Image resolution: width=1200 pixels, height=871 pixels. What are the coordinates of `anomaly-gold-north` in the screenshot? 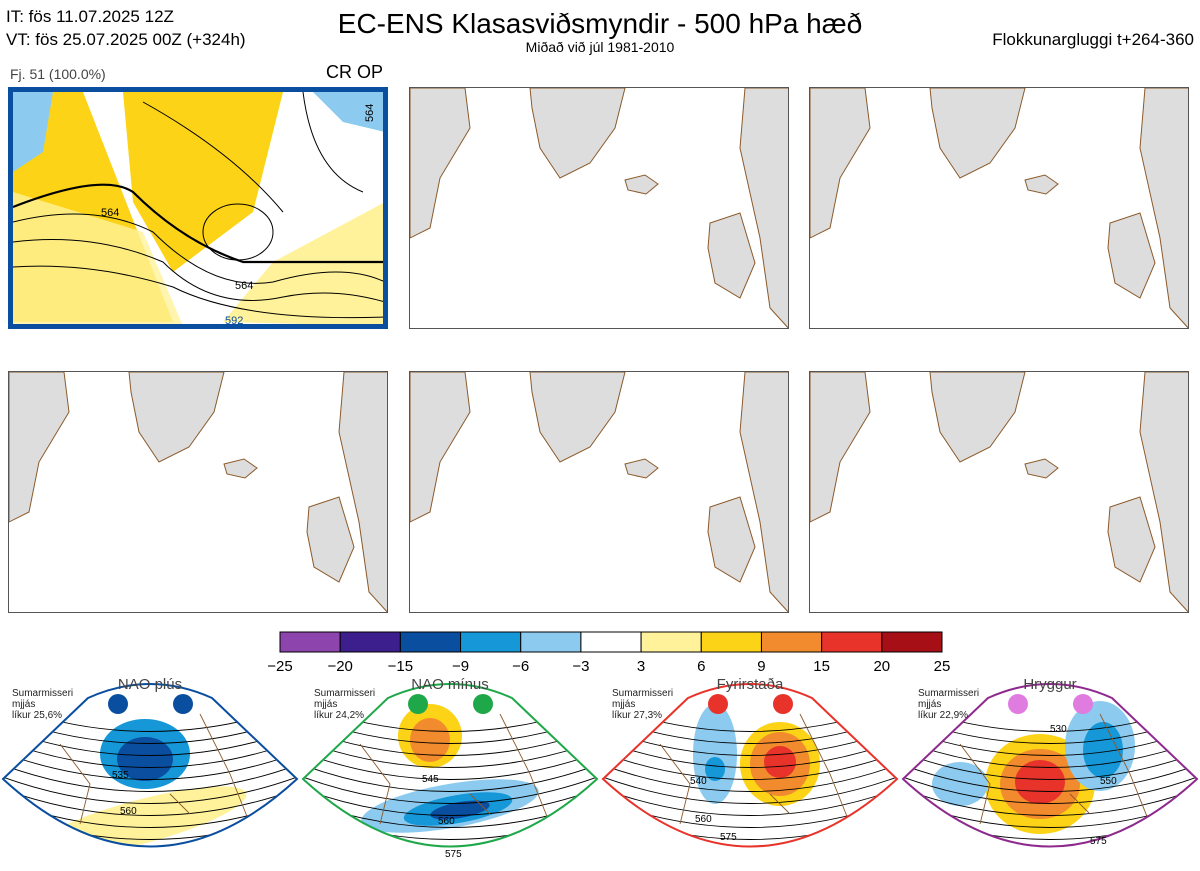 It's located at (203, 182).